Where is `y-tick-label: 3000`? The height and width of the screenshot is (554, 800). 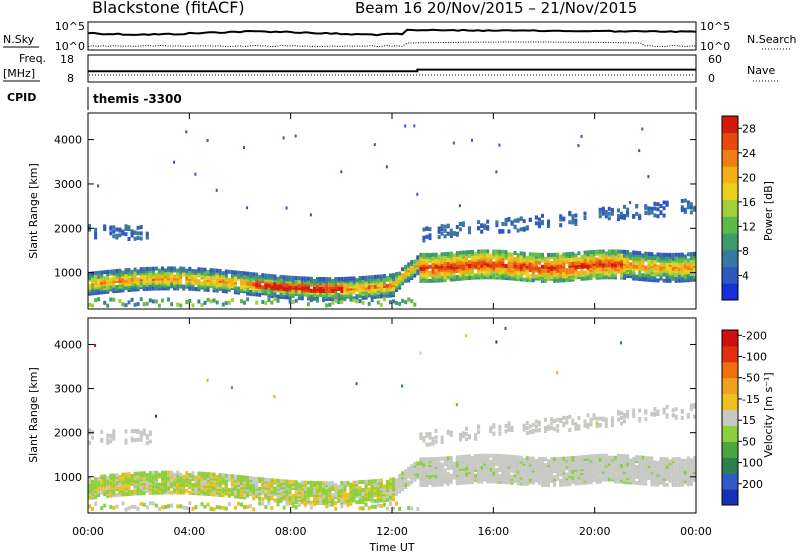
y-tick-label: 3000 is located at coordinates (68, 184).